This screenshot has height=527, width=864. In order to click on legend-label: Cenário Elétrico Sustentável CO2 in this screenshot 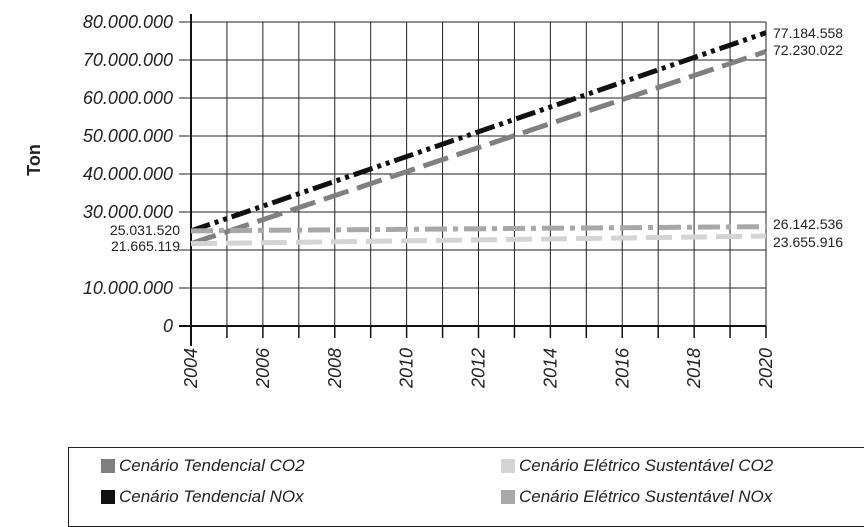, I will do `click(646, 465)`.